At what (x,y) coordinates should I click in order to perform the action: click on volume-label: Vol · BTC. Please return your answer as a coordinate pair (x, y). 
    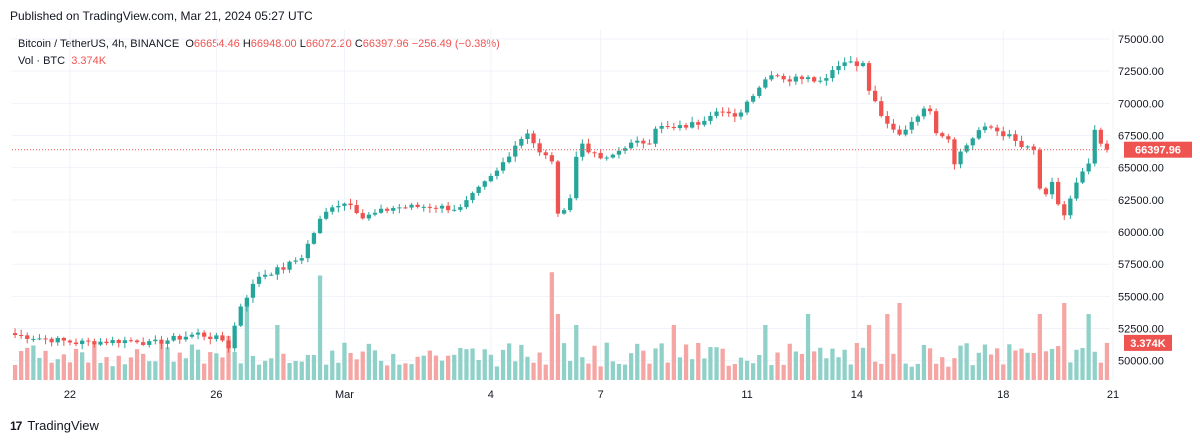
    Looking at the image, I should click on (42, 61).